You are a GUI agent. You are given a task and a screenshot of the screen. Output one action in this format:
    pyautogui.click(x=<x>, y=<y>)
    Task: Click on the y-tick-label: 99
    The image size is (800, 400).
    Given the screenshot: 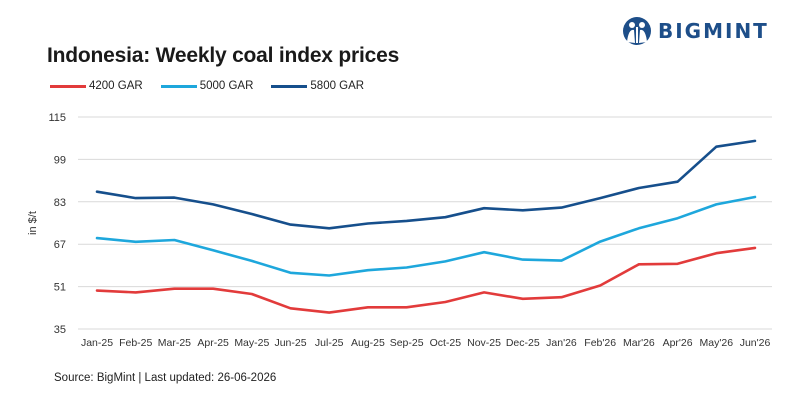 What is the action you would take?
    pyautogui.click(x=60, y=160)
    